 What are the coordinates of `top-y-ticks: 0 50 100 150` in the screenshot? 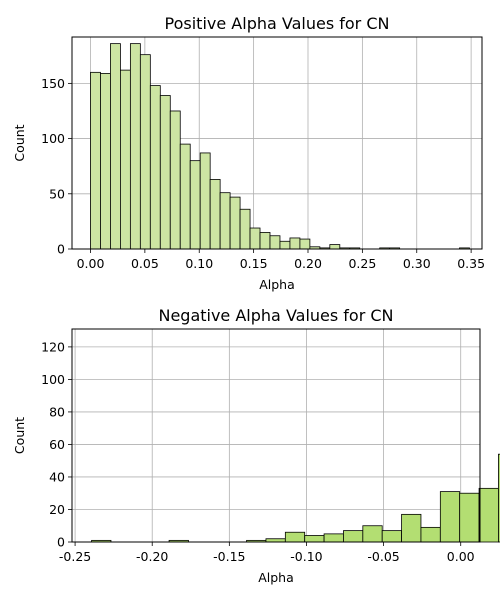 It's located at (56, 166).